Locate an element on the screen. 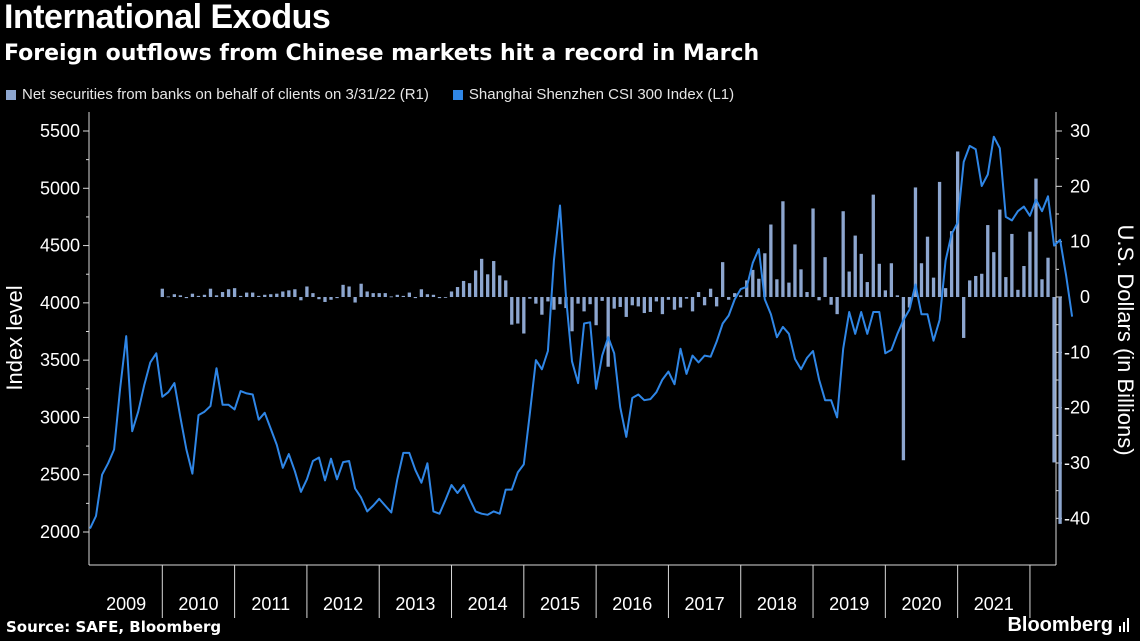 The image size is (1140, 641). x-tick-label: 2021 is located at coordinates (994, 604).